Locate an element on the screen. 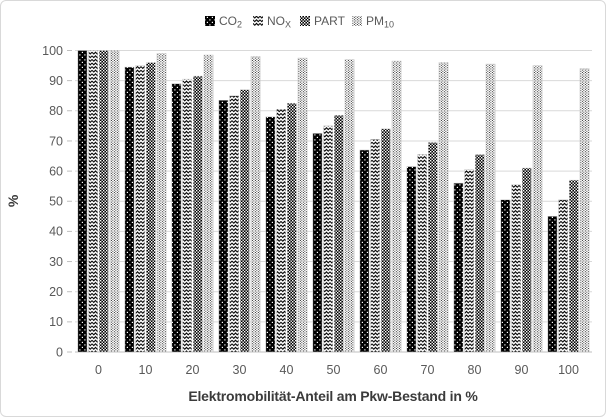 The height and width of the screenshot is (417, 606). y-axis: 0 10 20 30 40 50 60 70 80 90 100 is located at coordinates (57, 201).